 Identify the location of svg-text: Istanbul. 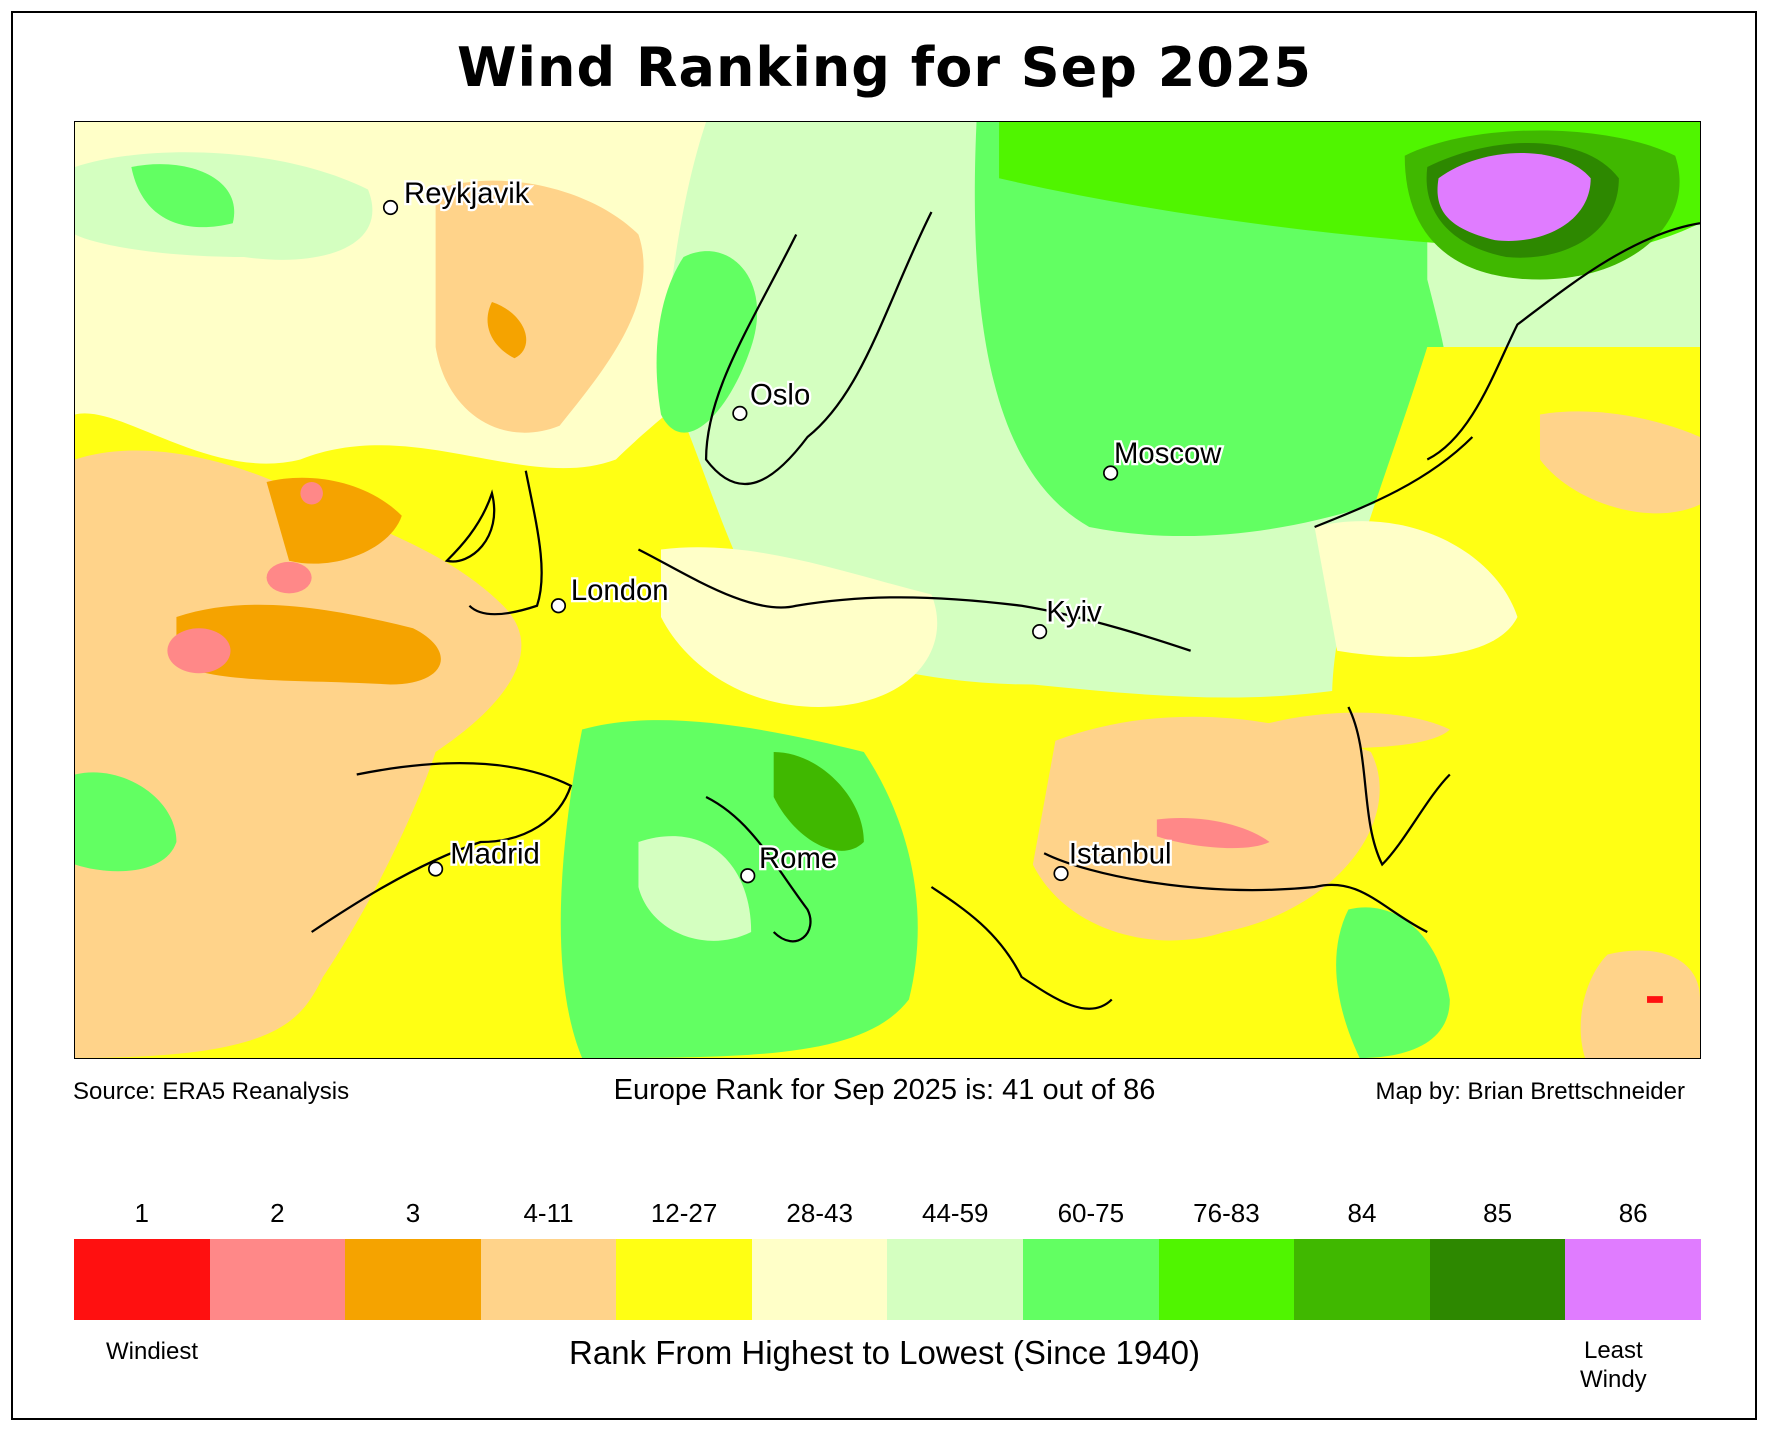
(1120, 854).